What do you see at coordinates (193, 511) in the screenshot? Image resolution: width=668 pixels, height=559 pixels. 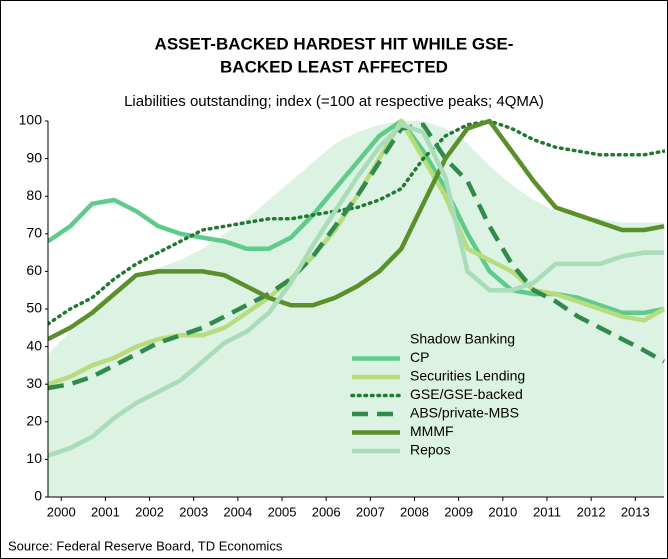 I see `x-tick-label: 2003` at bounding box center [193, 511].